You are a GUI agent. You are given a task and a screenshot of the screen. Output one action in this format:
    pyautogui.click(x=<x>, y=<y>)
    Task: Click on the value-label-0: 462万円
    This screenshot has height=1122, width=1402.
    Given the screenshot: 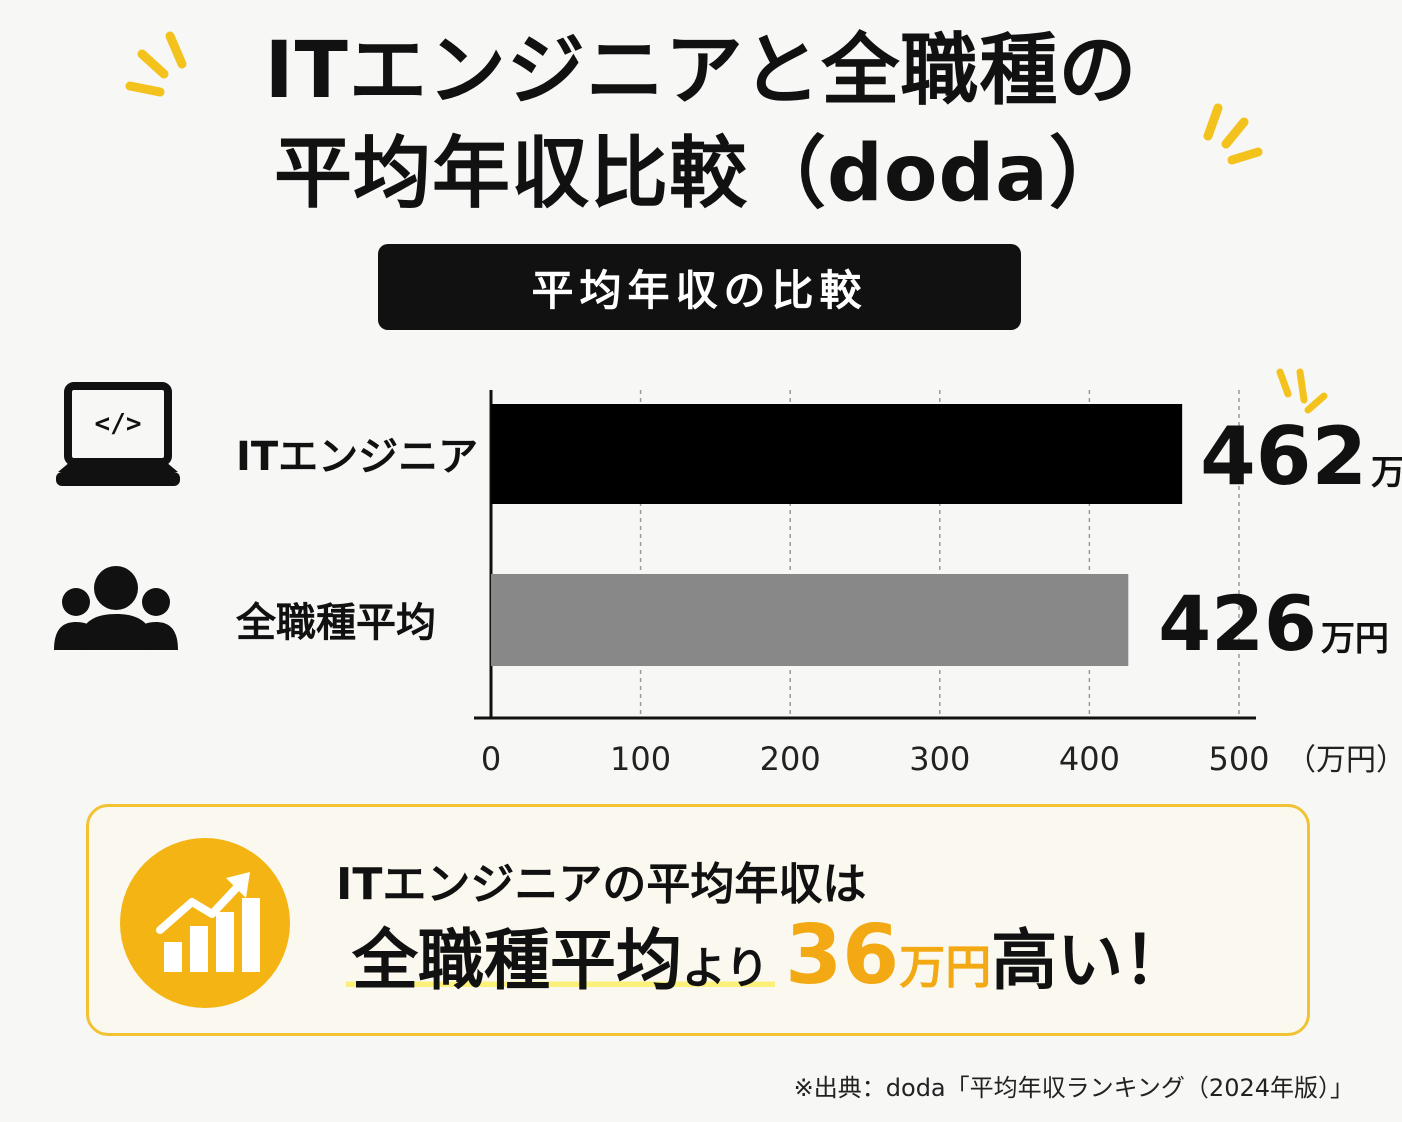 What is the action you would take?
    pyautogui.click(x=1301, y=456)
    